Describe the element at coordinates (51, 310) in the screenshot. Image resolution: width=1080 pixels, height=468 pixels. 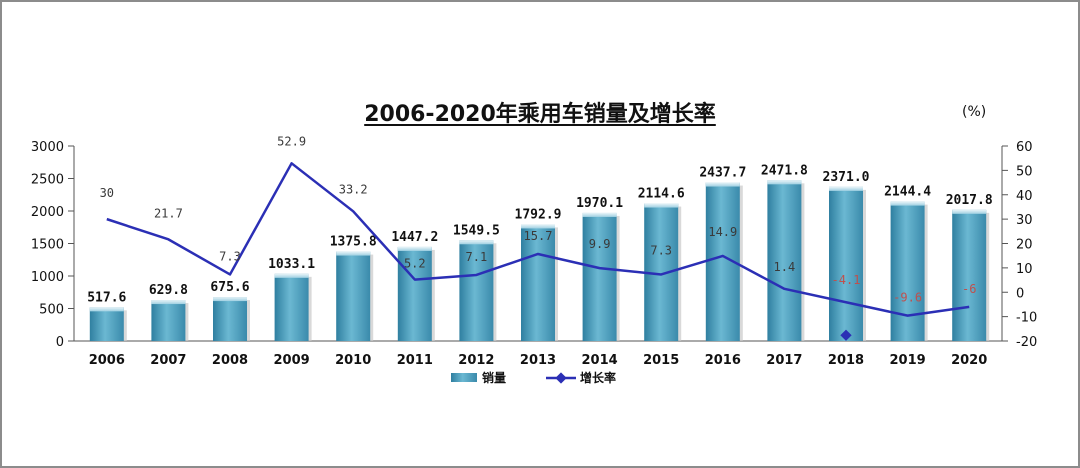
I see `left-axis-tick-label: 500` at that location.